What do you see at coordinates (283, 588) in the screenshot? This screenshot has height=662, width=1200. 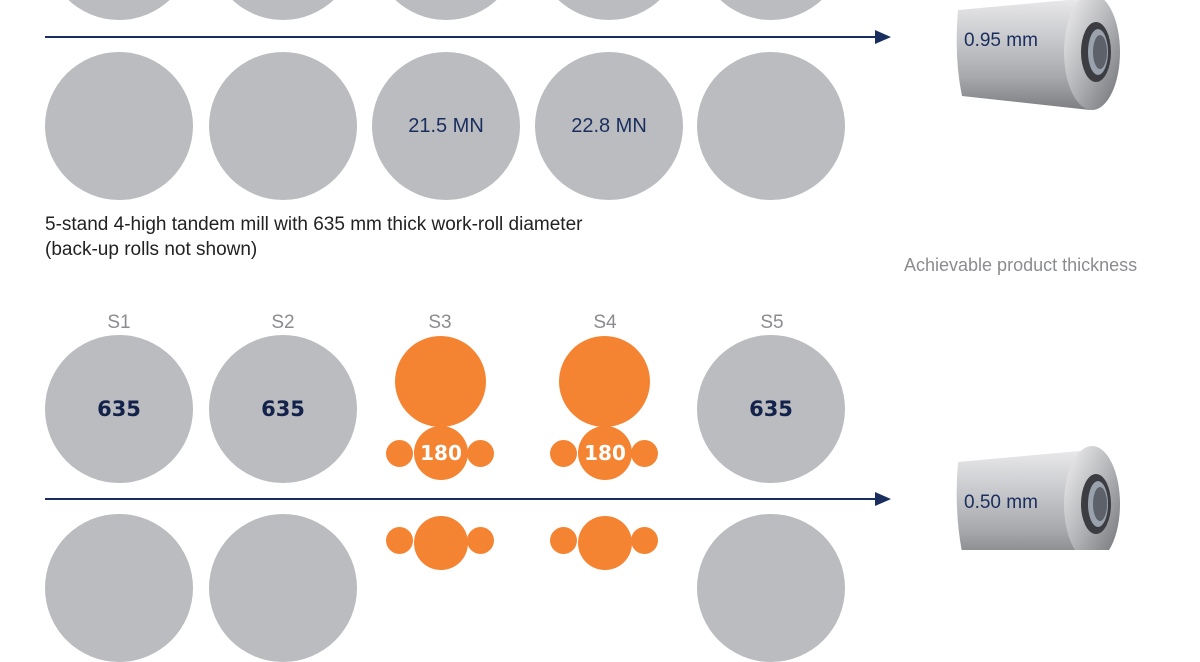 I see `bottom-mill-lower-roll-s2` at bounding box center [283, 588].